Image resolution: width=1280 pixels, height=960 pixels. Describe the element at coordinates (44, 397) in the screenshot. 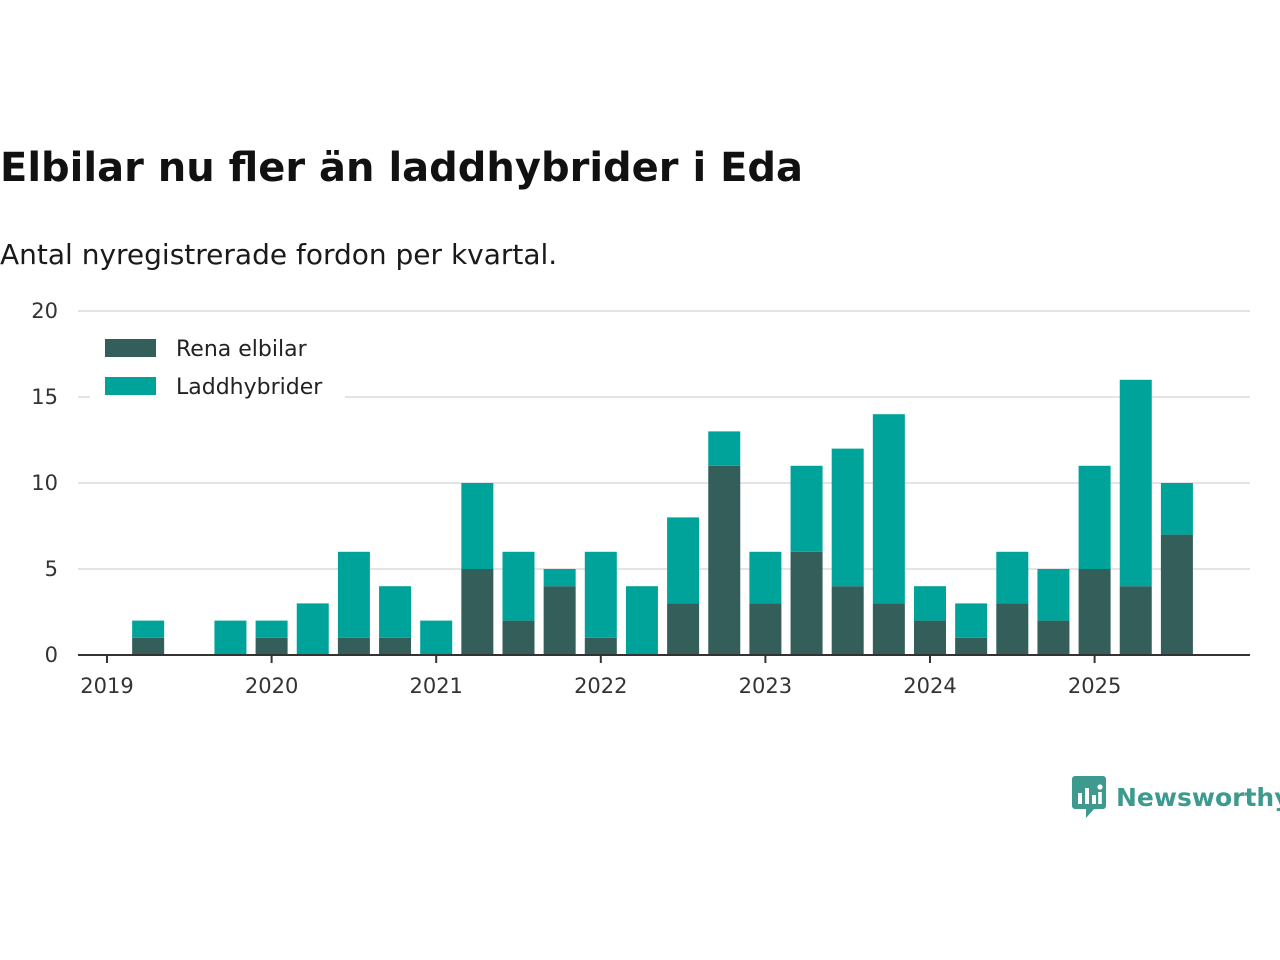

I see `y-tick-label: 15` at that location.